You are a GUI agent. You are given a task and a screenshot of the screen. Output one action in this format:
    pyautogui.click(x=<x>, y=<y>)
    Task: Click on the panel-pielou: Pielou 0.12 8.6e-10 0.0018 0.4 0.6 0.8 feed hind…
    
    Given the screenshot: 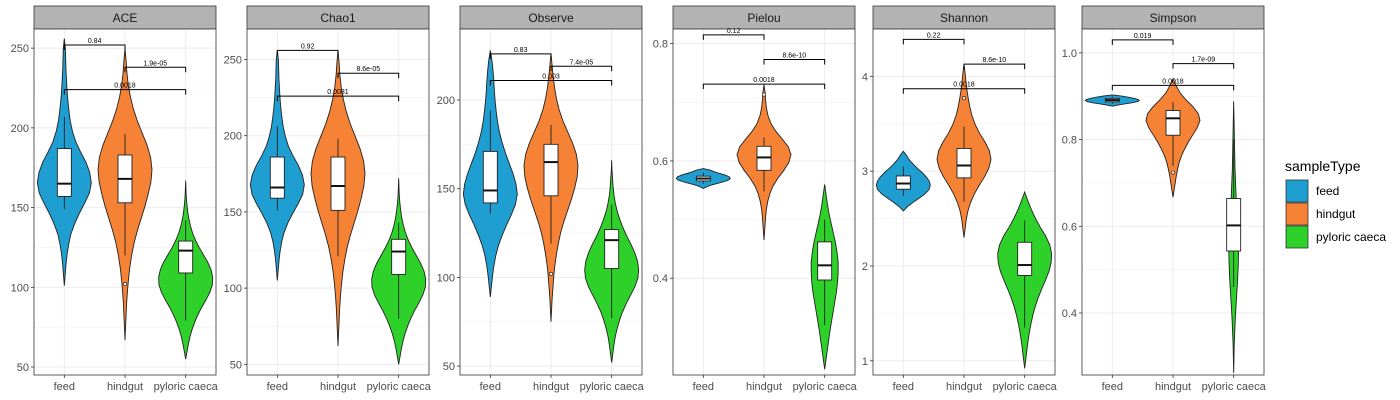 What is the action you would take?
    pyautogui.click(x=755, y=199)
    